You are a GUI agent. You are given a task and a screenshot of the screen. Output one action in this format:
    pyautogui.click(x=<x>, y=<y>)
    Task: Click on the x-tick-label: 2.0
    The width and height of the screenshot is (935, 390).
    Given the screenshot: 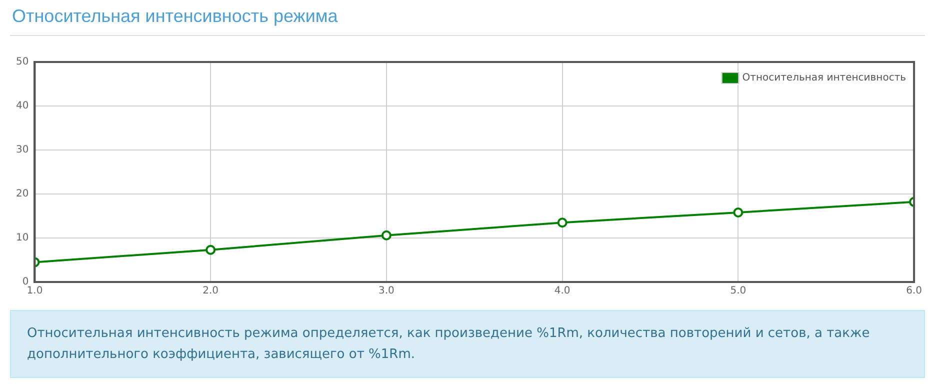 What is the action you would take?
    pyautogui.click(x=210, y=291)
    